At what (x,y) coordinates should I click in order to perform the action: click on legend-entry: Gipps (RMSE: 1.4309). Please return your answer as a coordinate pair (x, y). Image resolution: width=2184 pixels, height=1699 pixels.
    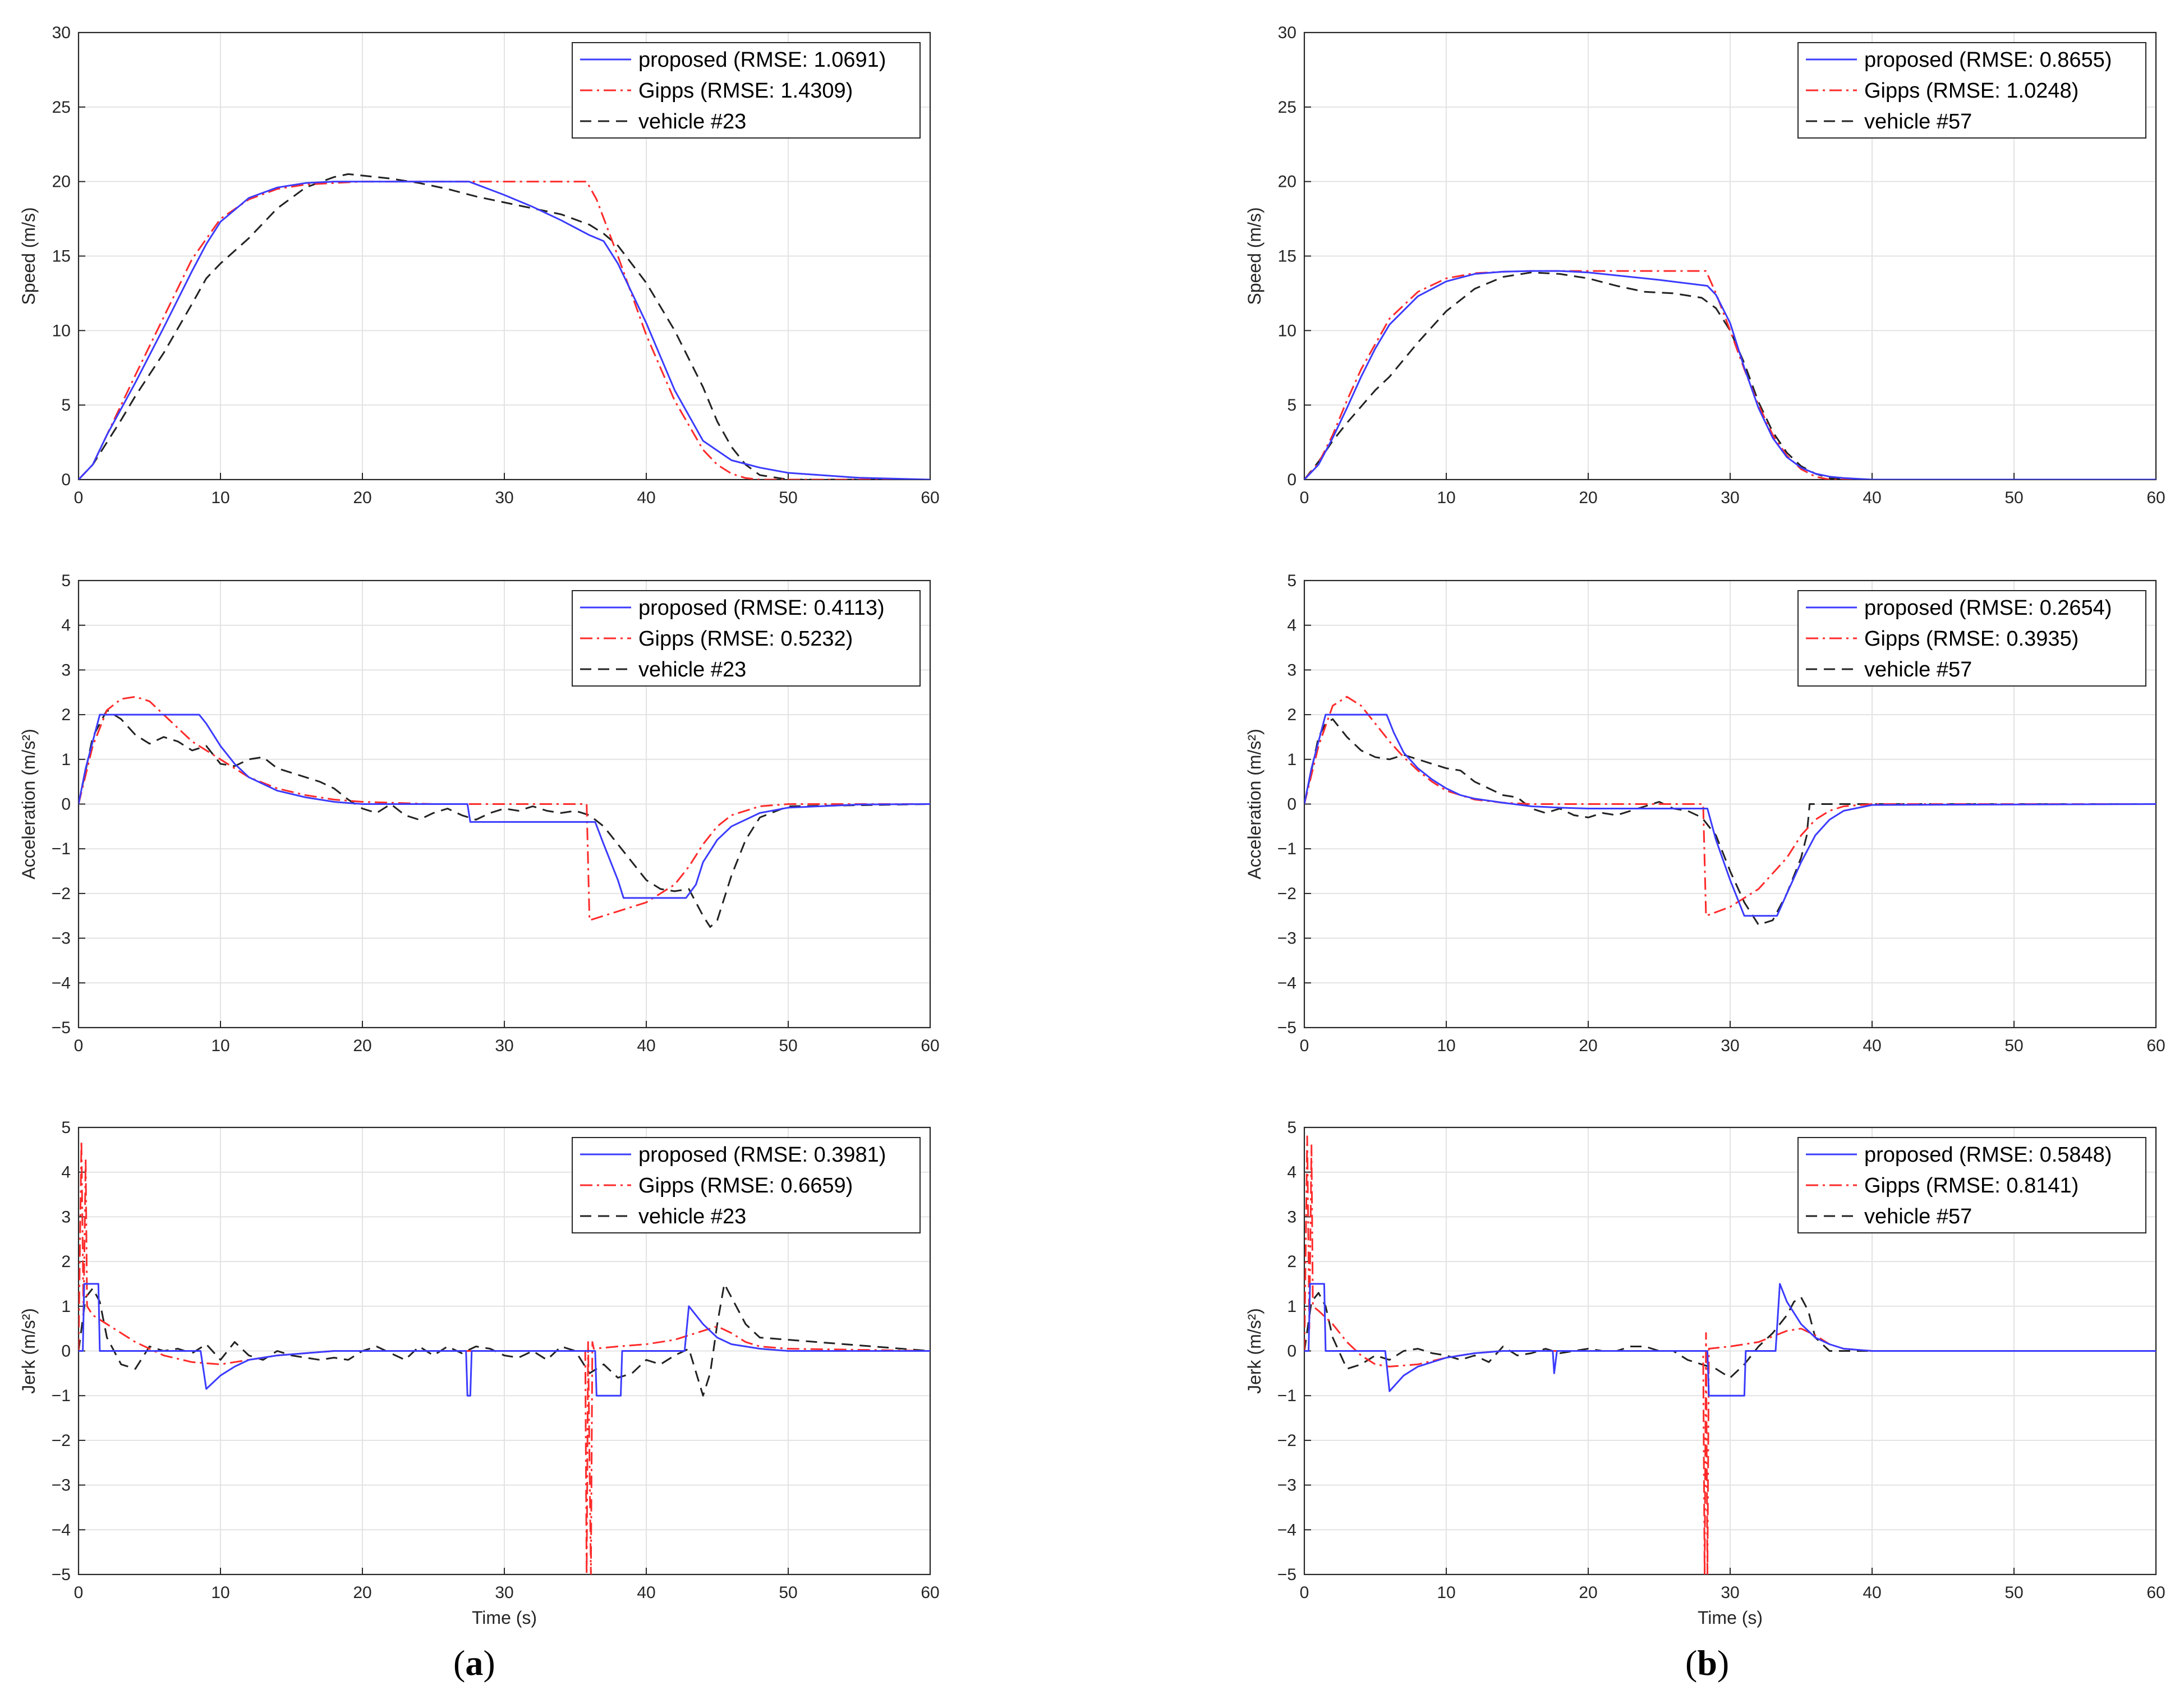
    Looking at the image, I should click on (745, 91).